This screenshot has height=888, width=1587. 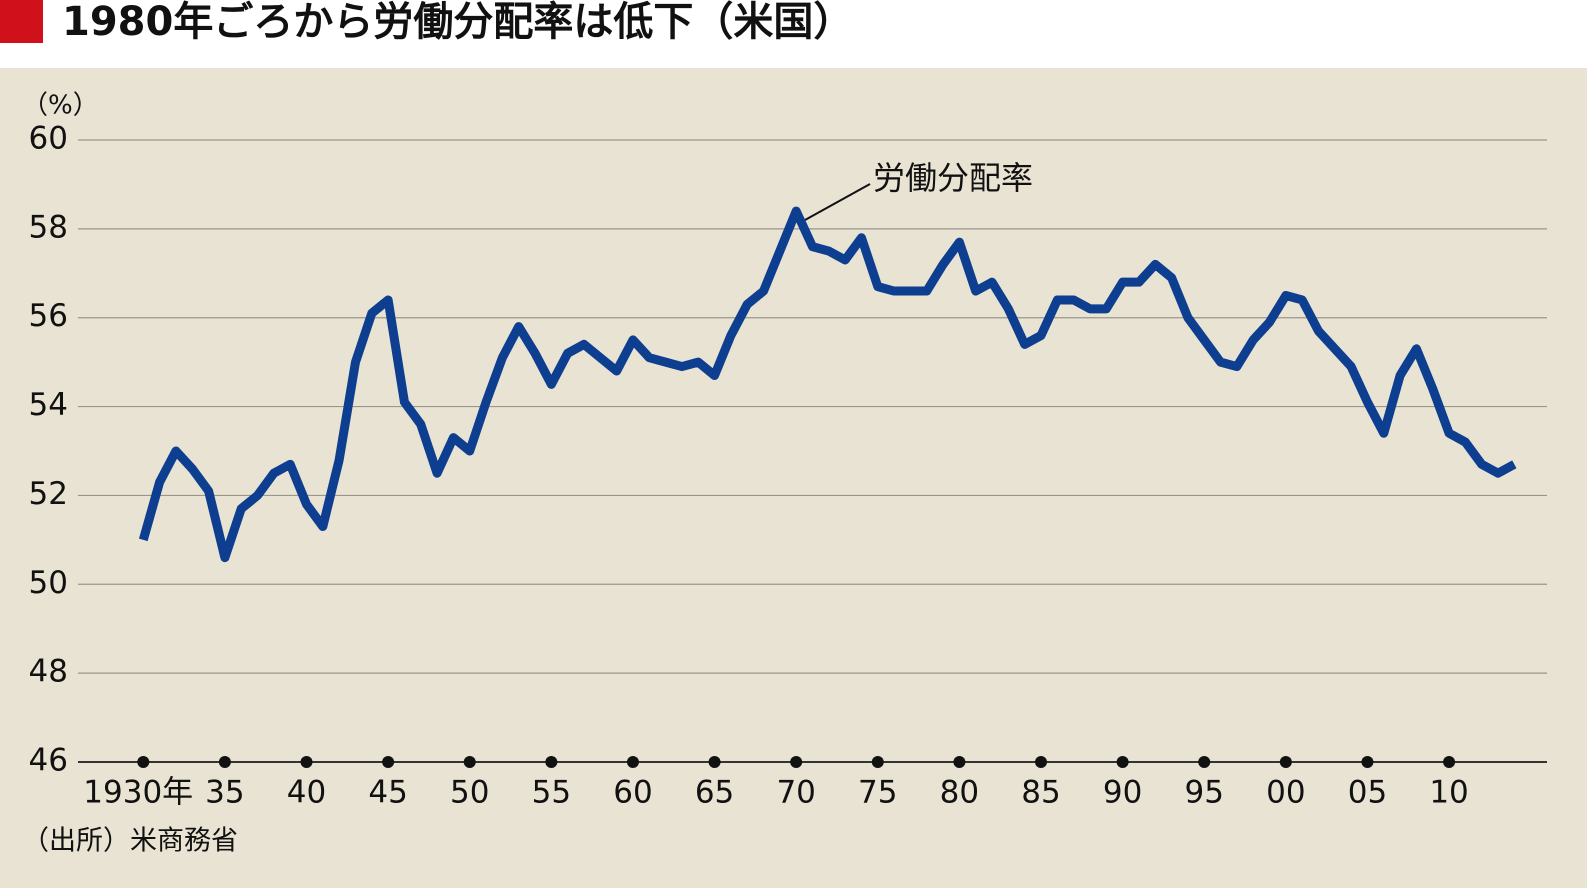 What do you see at coordinates (469, 793) in the screenshot?
I see `x-tick-label: 50` at bounding box center [469, 793].